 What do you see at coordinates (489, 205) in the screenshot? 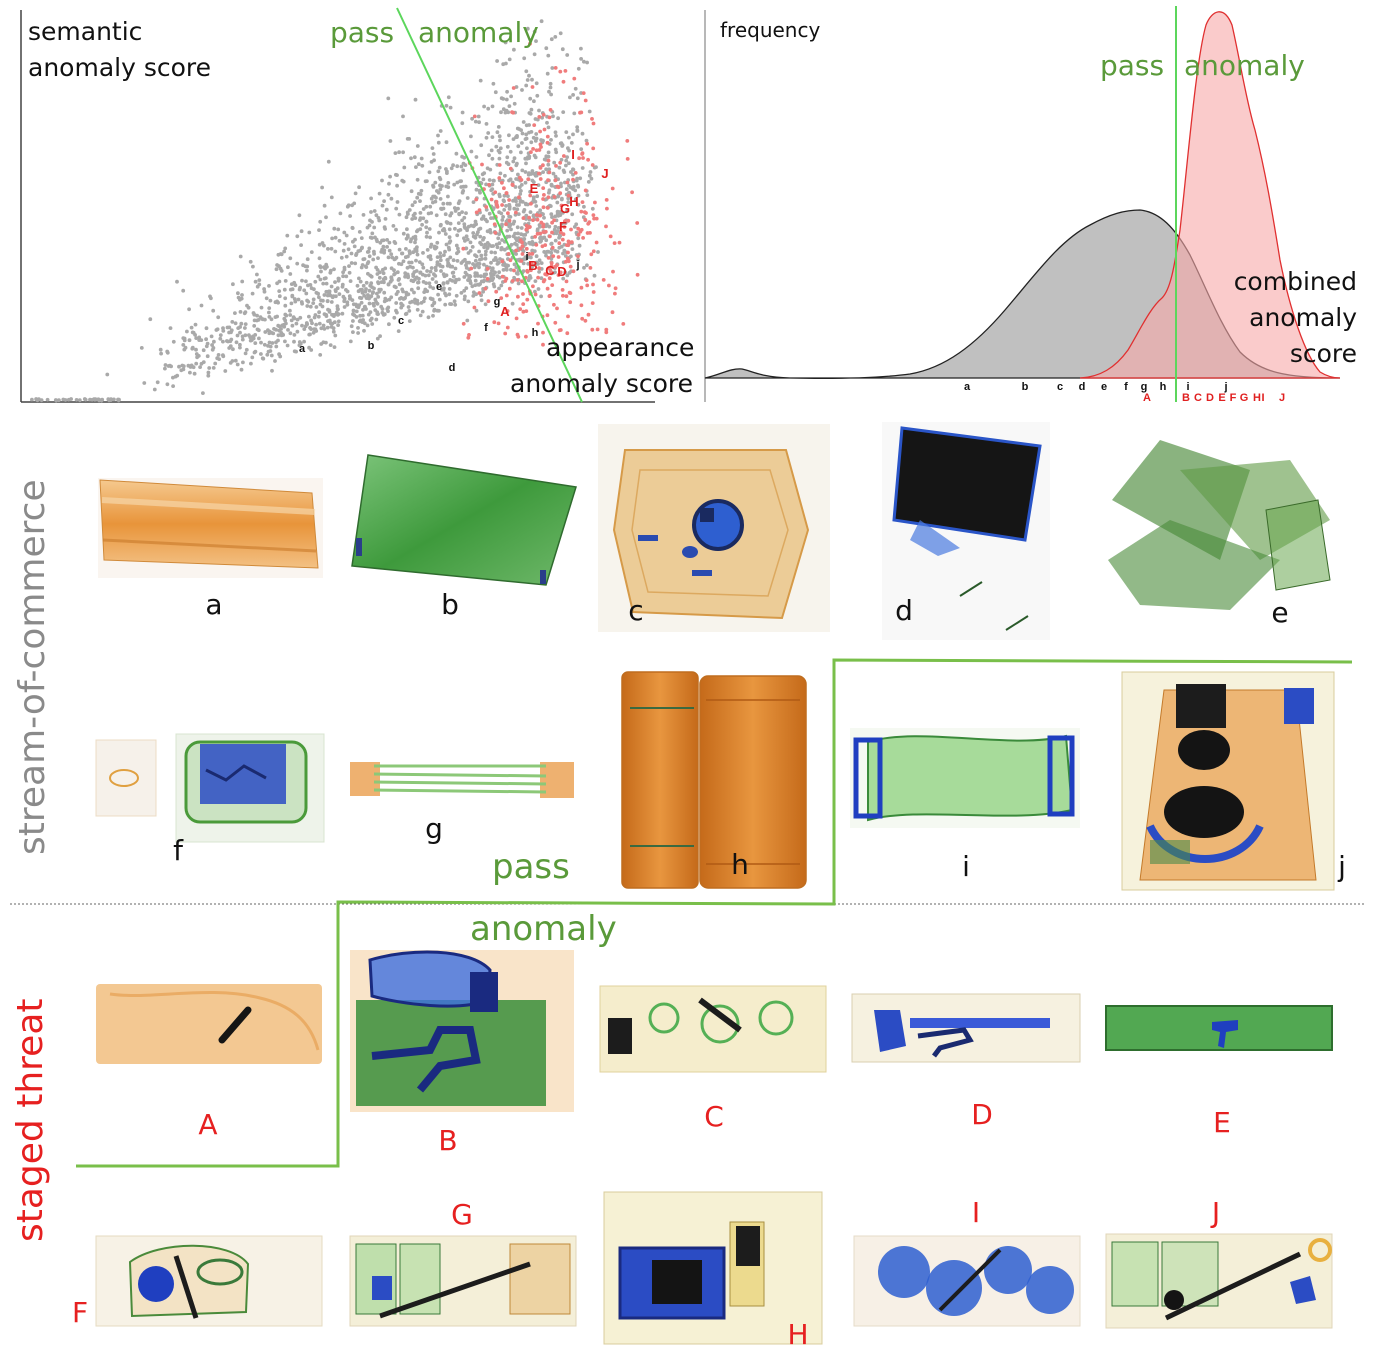
I see `scatter-threshold-line` at bounding box center [489, 205].